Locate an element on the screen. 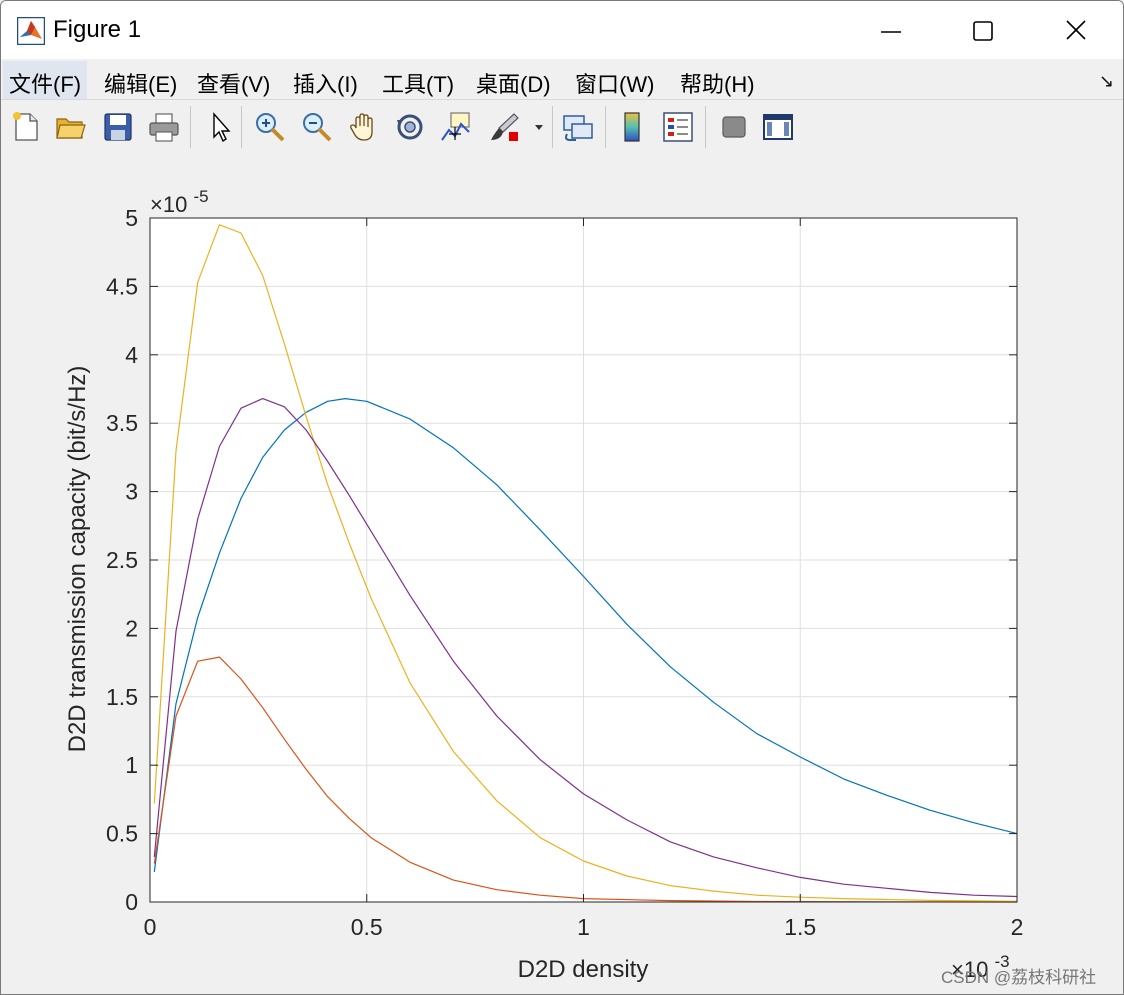 The width and height of the screenshot is (1124, 995). y-exponent-power: -5 is located at coordinates (200, 196).